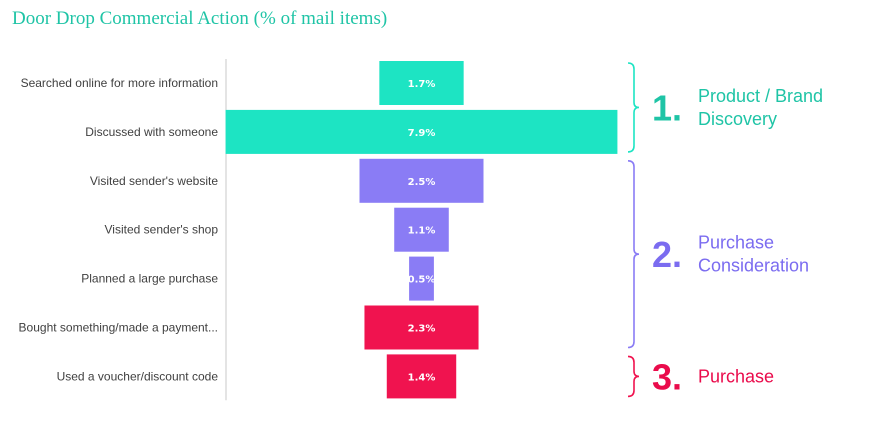  I want to click on stage-2-bracket, so click(633, 254).